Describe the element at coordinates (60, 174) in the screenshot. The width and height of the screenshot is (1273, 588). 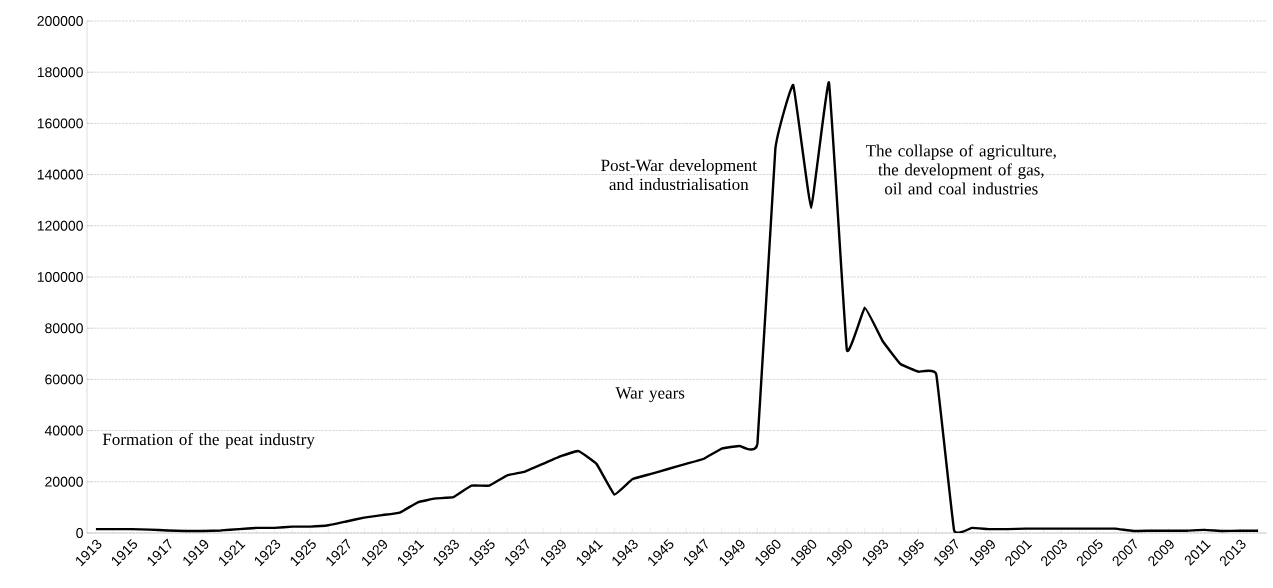
I see `y-tick-label: 140000` at that location.